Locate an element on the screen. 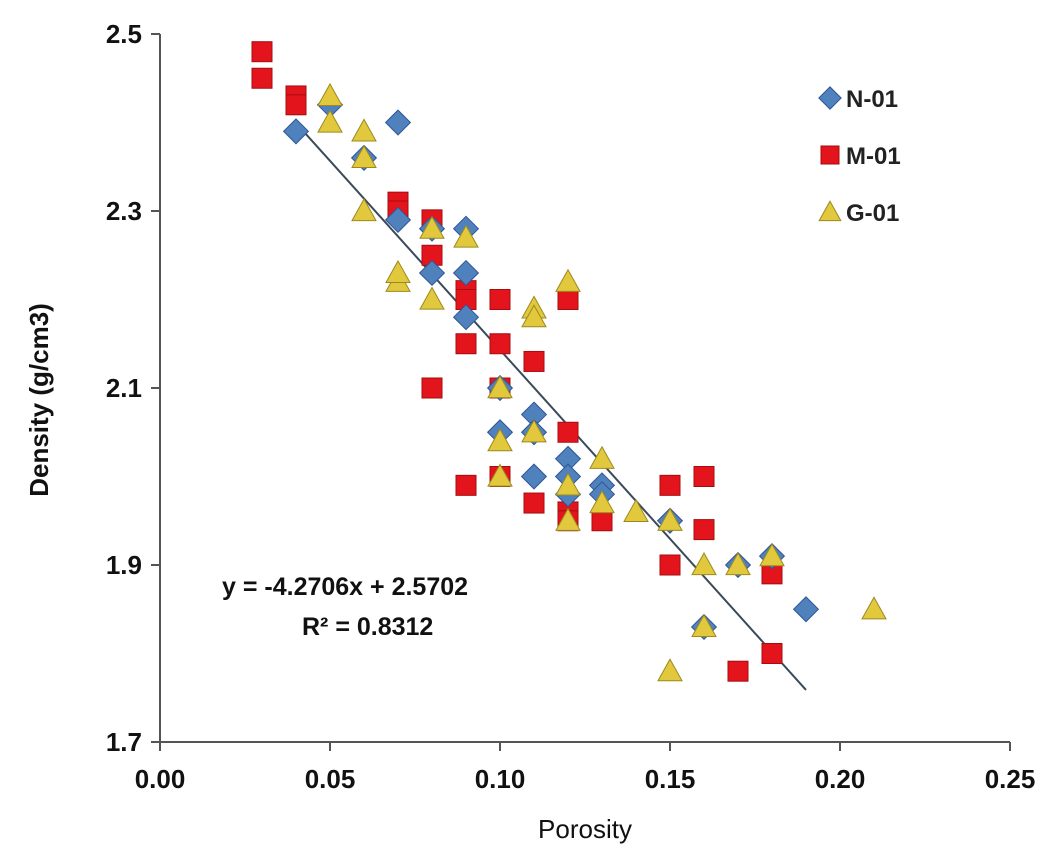 The height and width of the screenshot is (847, 1037). legend: N-01 M-01 G-01 is located at coordinates (859, 156).